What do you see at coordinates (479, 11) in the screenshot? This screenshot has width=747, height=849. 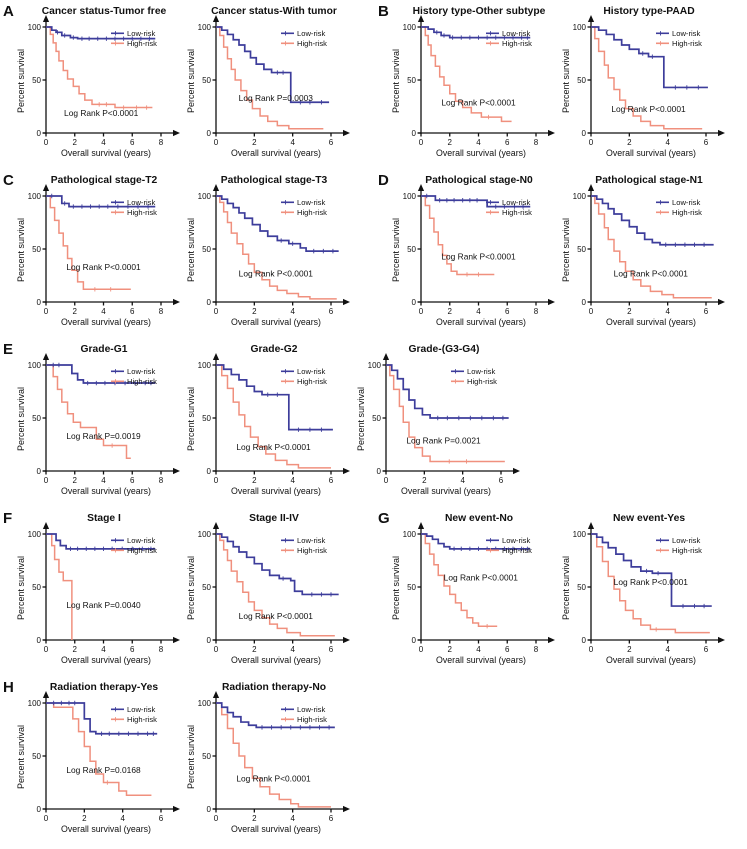 I see `plot-title: History type-Other subtype` at bounding box center [479, 11].